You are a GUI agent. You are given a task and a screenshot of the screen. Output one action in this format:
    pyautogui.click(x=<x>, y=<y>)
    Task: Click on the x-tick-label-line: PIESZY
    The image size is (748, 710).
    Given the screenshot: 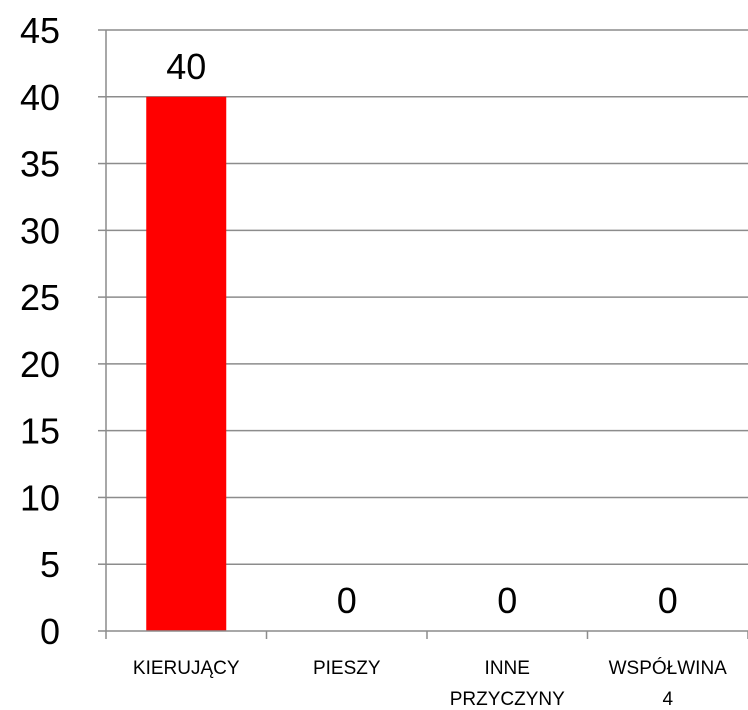 What is the action you would take?
    pyautogui.click(x=347, y=668)
    